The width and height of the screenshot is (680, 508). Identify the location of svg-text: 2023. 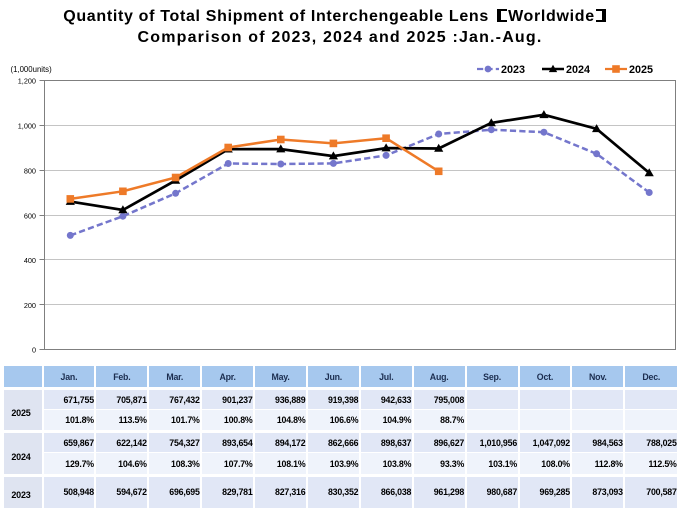
(513, 70).